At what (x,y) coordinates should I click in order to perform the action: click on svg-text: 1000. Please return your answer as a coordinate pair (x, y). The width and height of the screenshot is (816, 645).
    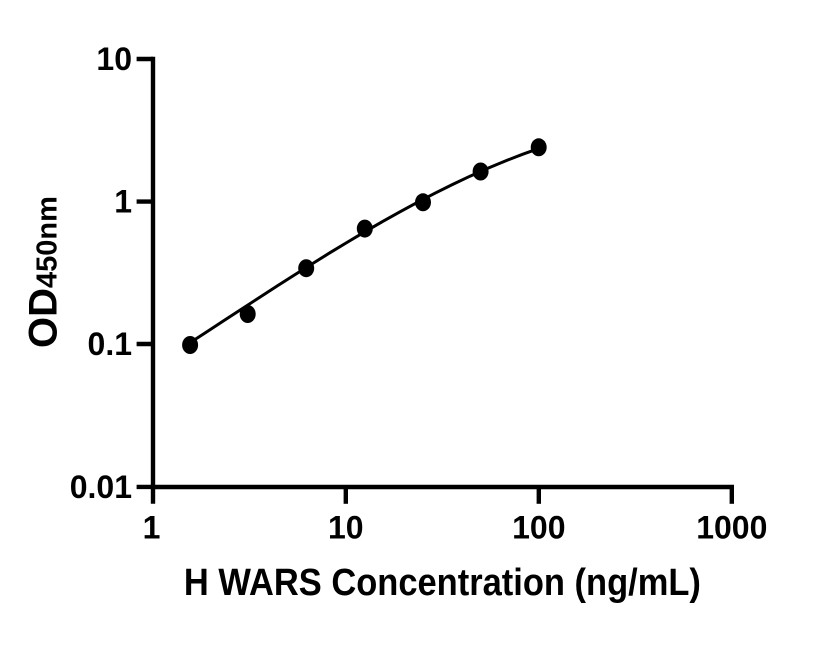
    Looking at the image, I should click on (731, 528).